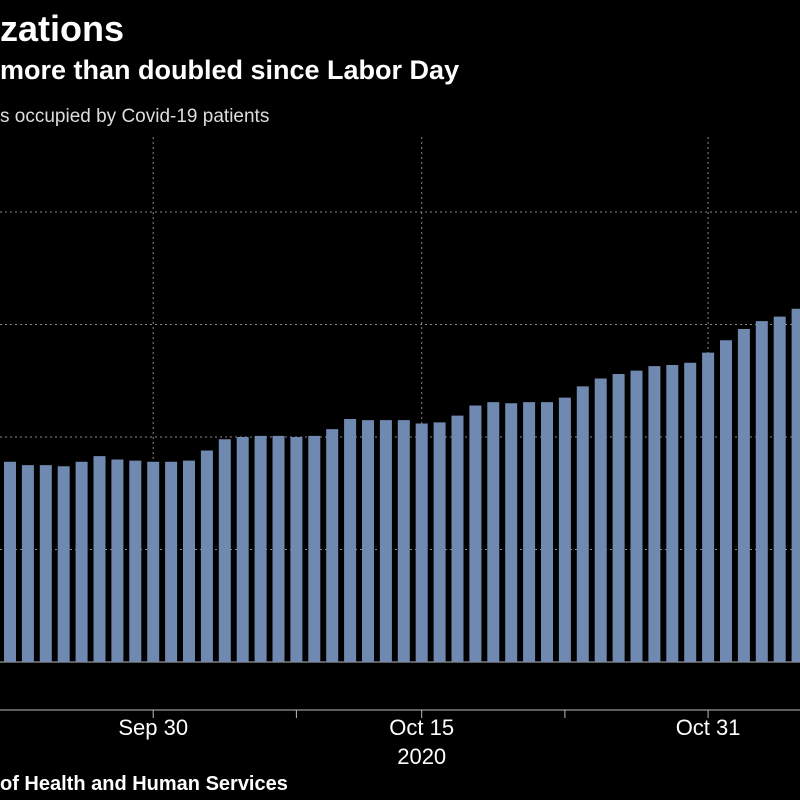  Describe the element at coordinates (421, 727) in the screenshot. I see `x-tick-label: Oct 15` at that location.